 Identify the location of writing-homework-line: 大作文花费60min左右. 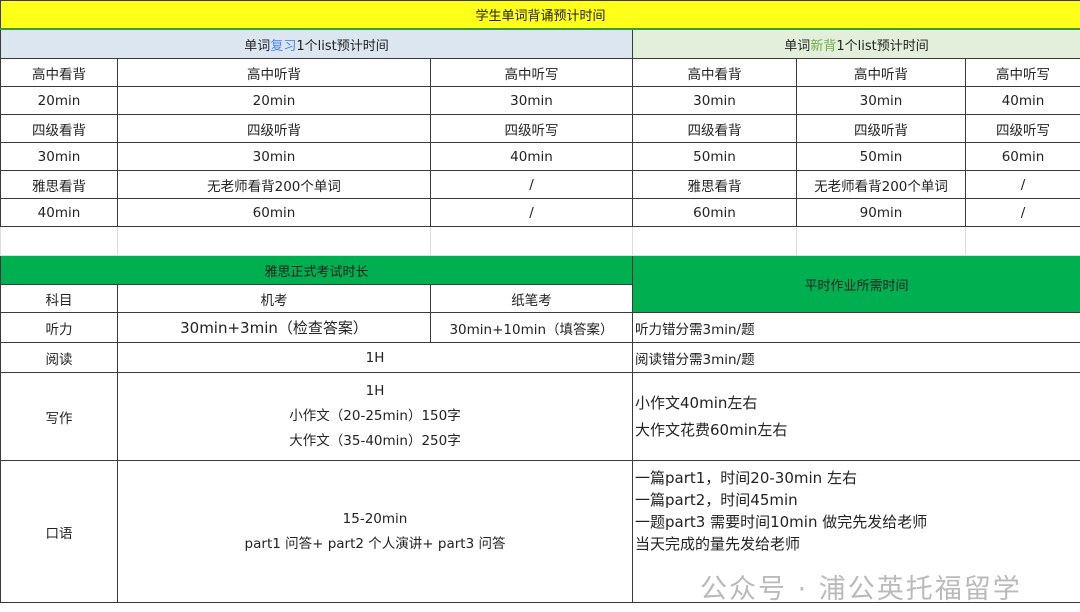
(711, 429).